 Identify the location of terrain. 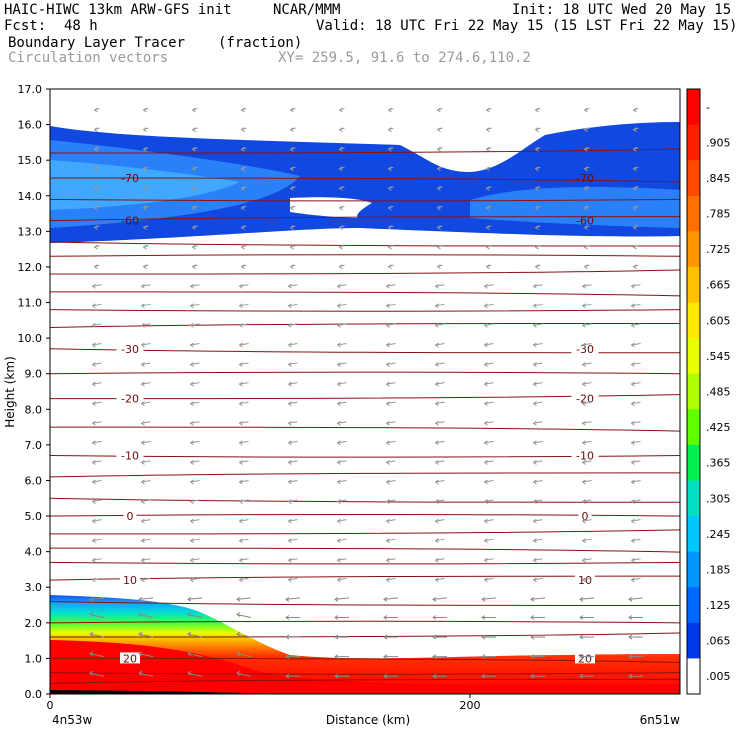
(175, 692).